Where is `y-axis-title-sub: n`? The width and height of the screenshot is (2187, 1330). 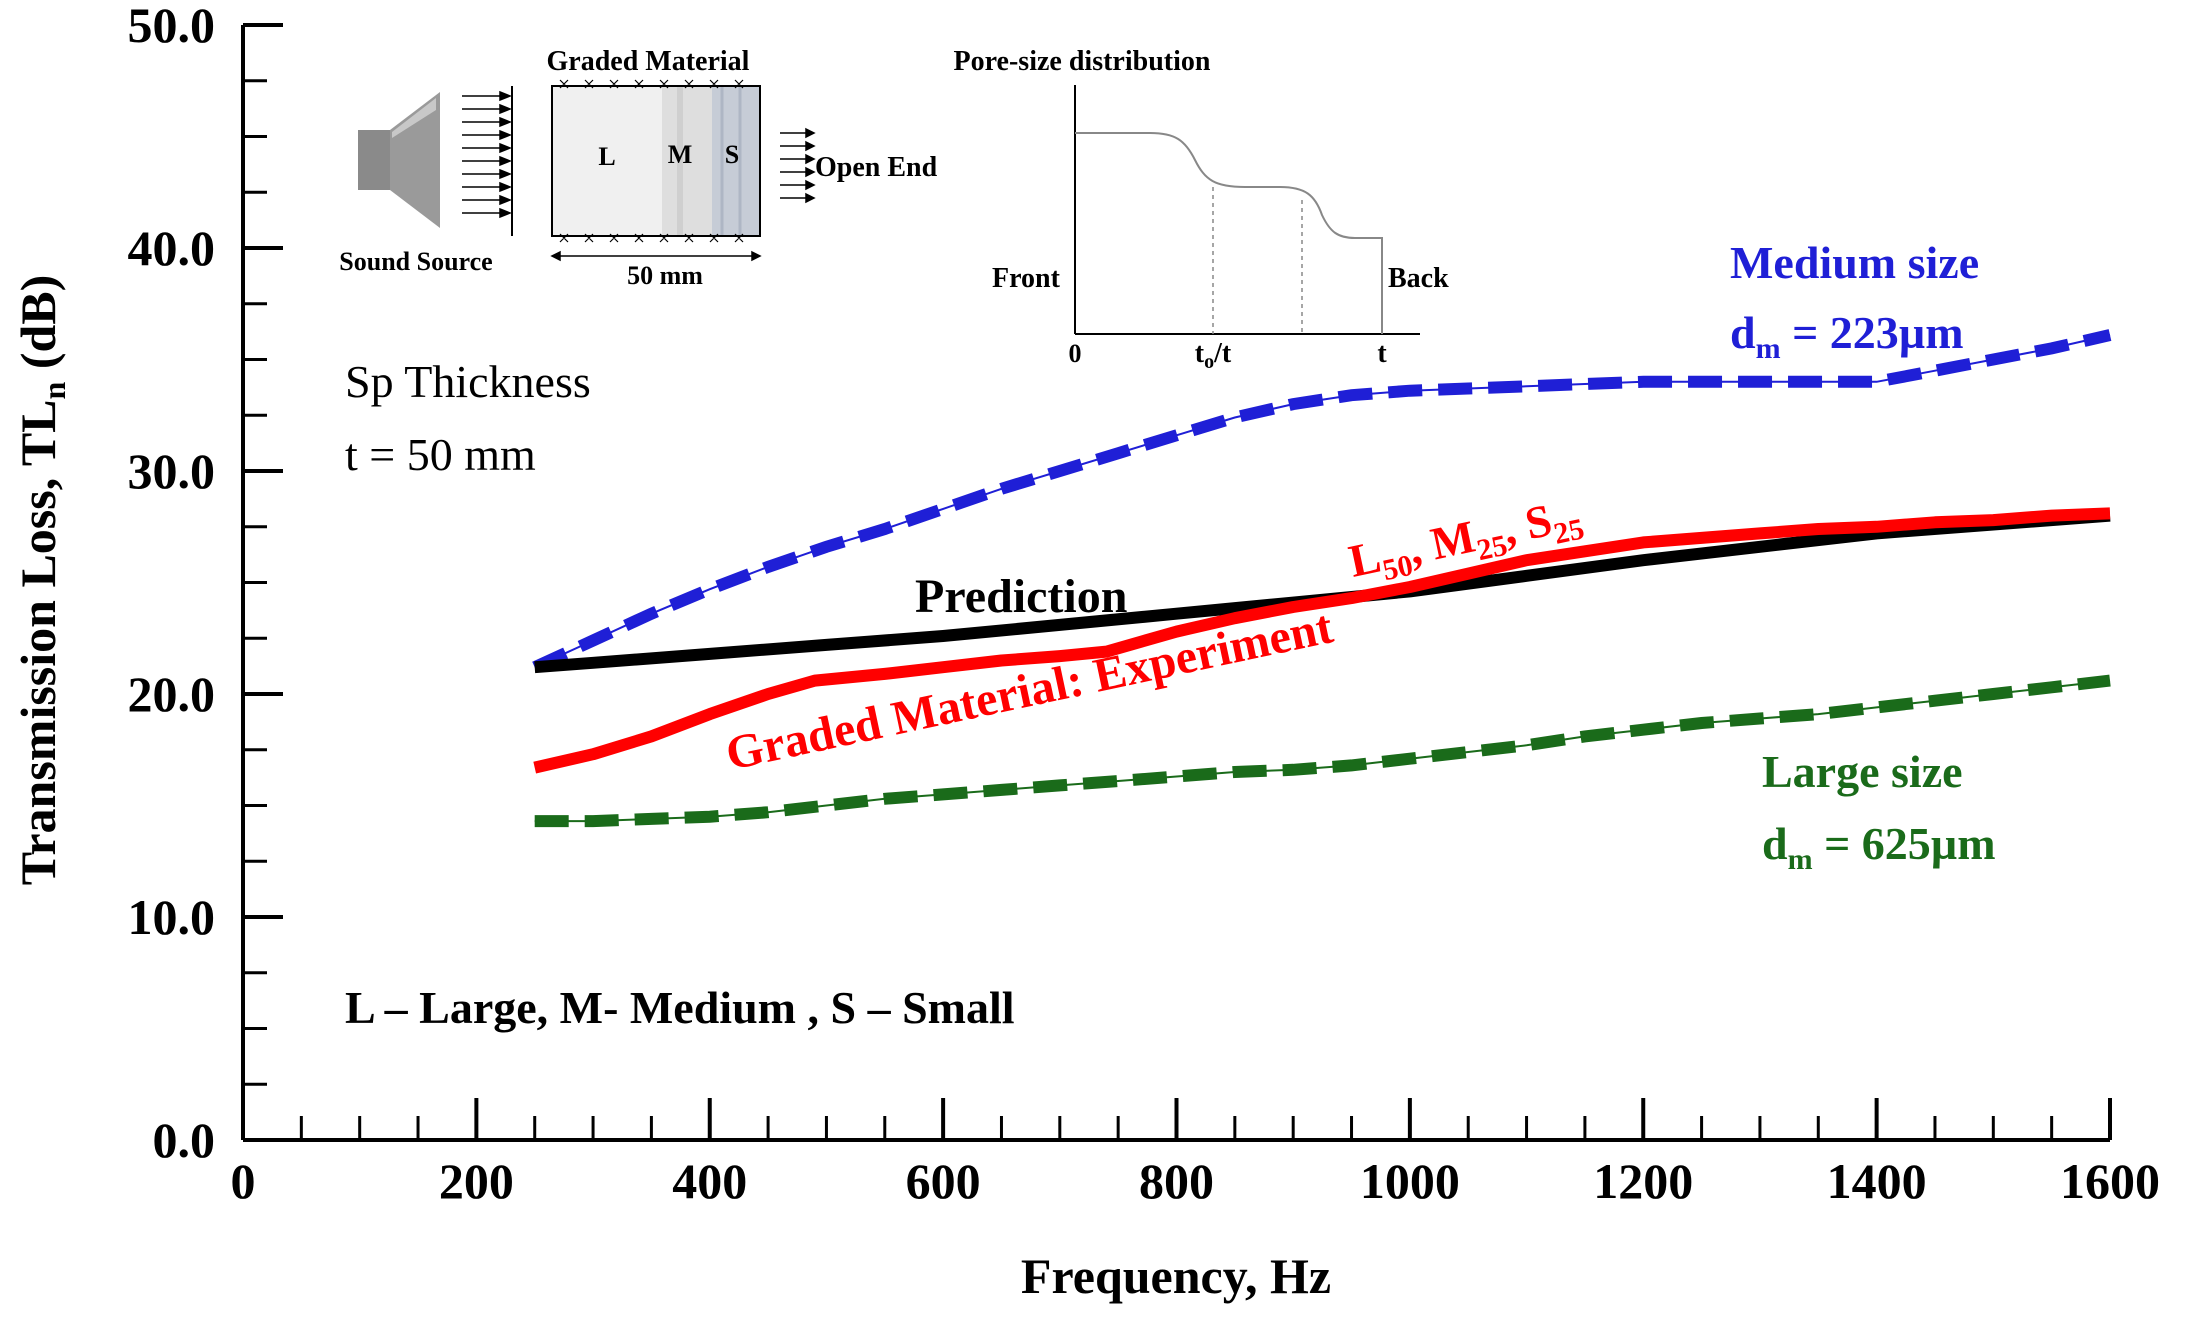 y-axis-title-sub: n is located at coordinates (54, 390).